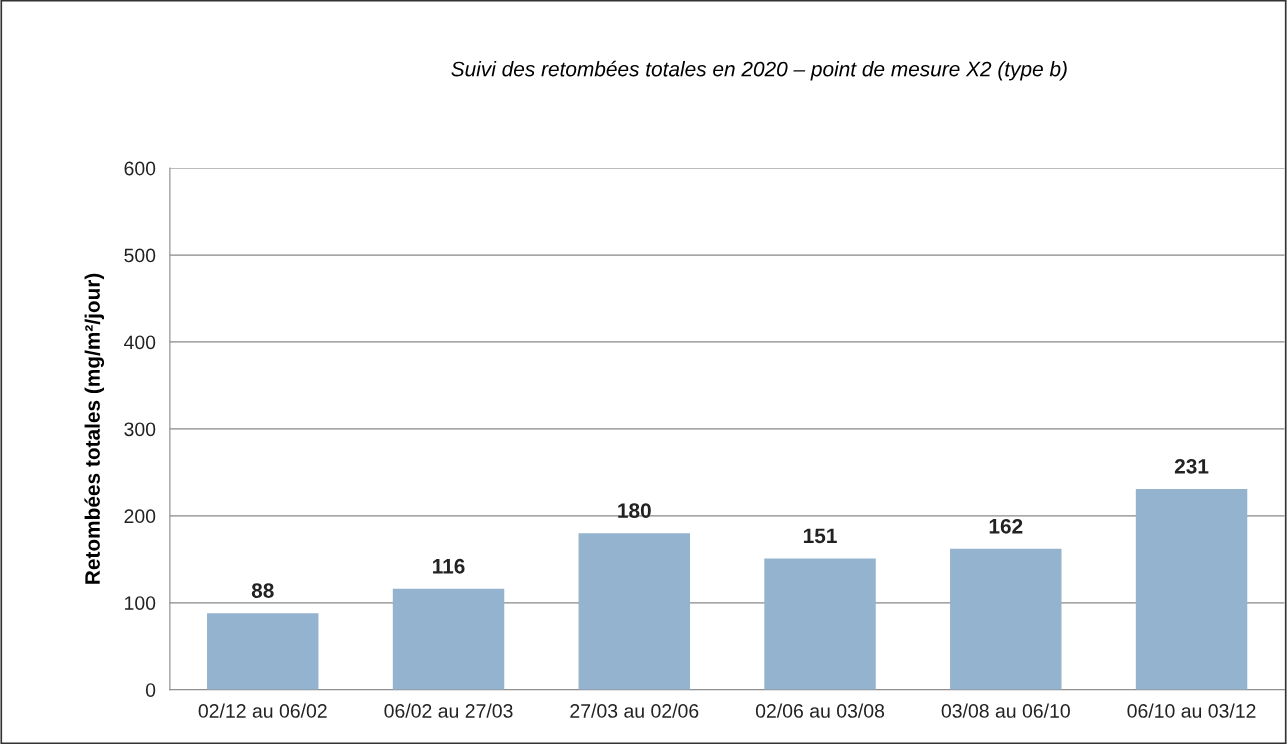 This screenshot has width=1287, height=744. I want to click on data-label: 88, so click(262, 590).